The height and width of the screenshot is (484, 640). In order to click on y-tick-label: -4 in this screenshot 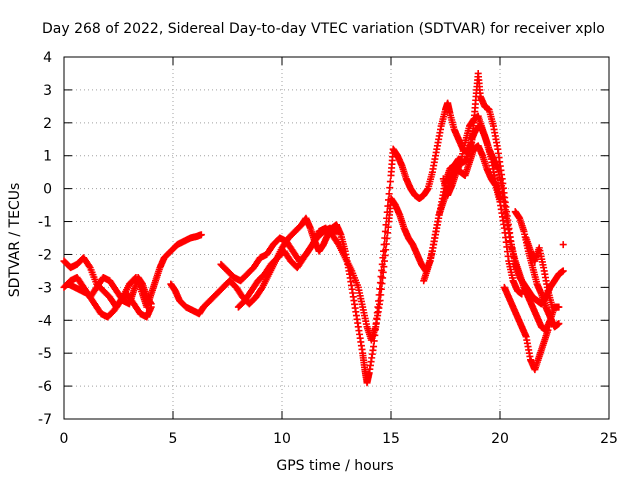, I will do `click(45, 321)`.